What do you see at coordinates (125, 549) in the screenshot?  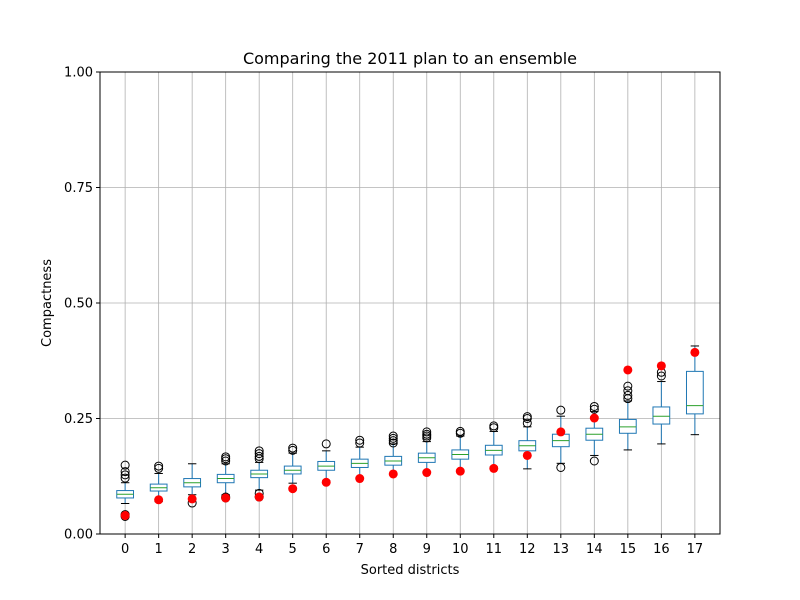 I see `x-tick-label: 0` at bounding box center [125, 549].